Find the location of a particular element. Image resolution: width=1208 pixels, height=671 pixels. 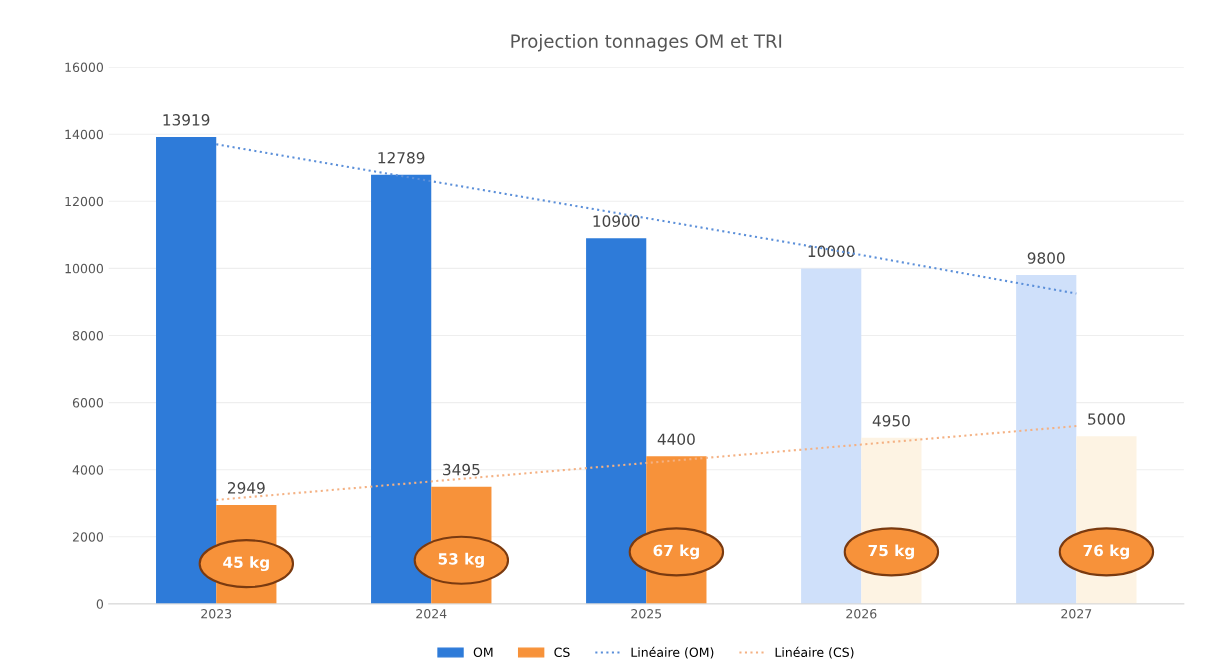

legend-label: Linéaire (OM) is located at coordinates (672, 652).